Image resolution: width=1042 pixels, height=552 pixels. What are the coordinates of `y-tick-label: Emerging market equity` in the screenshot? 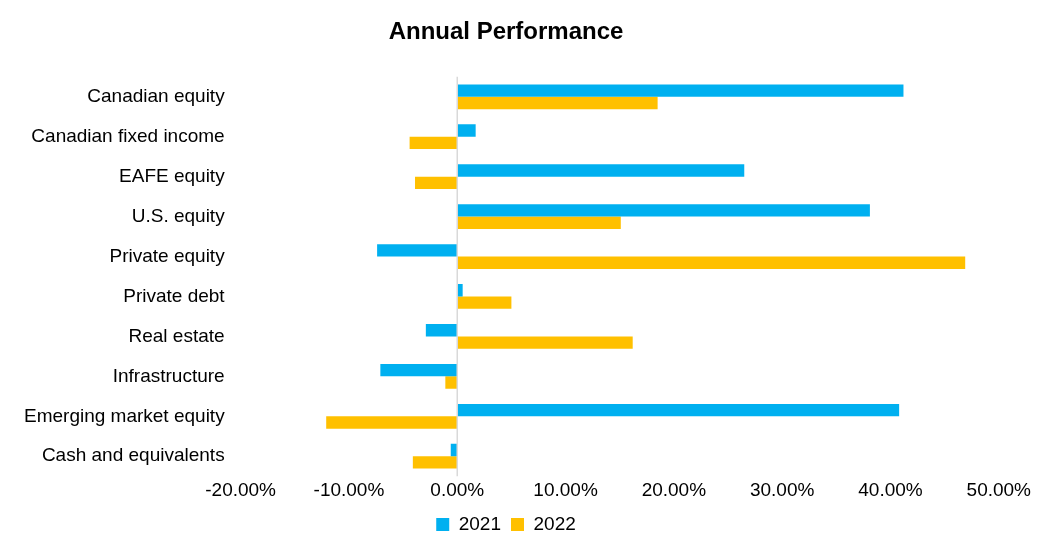 It's located at (124, 415).